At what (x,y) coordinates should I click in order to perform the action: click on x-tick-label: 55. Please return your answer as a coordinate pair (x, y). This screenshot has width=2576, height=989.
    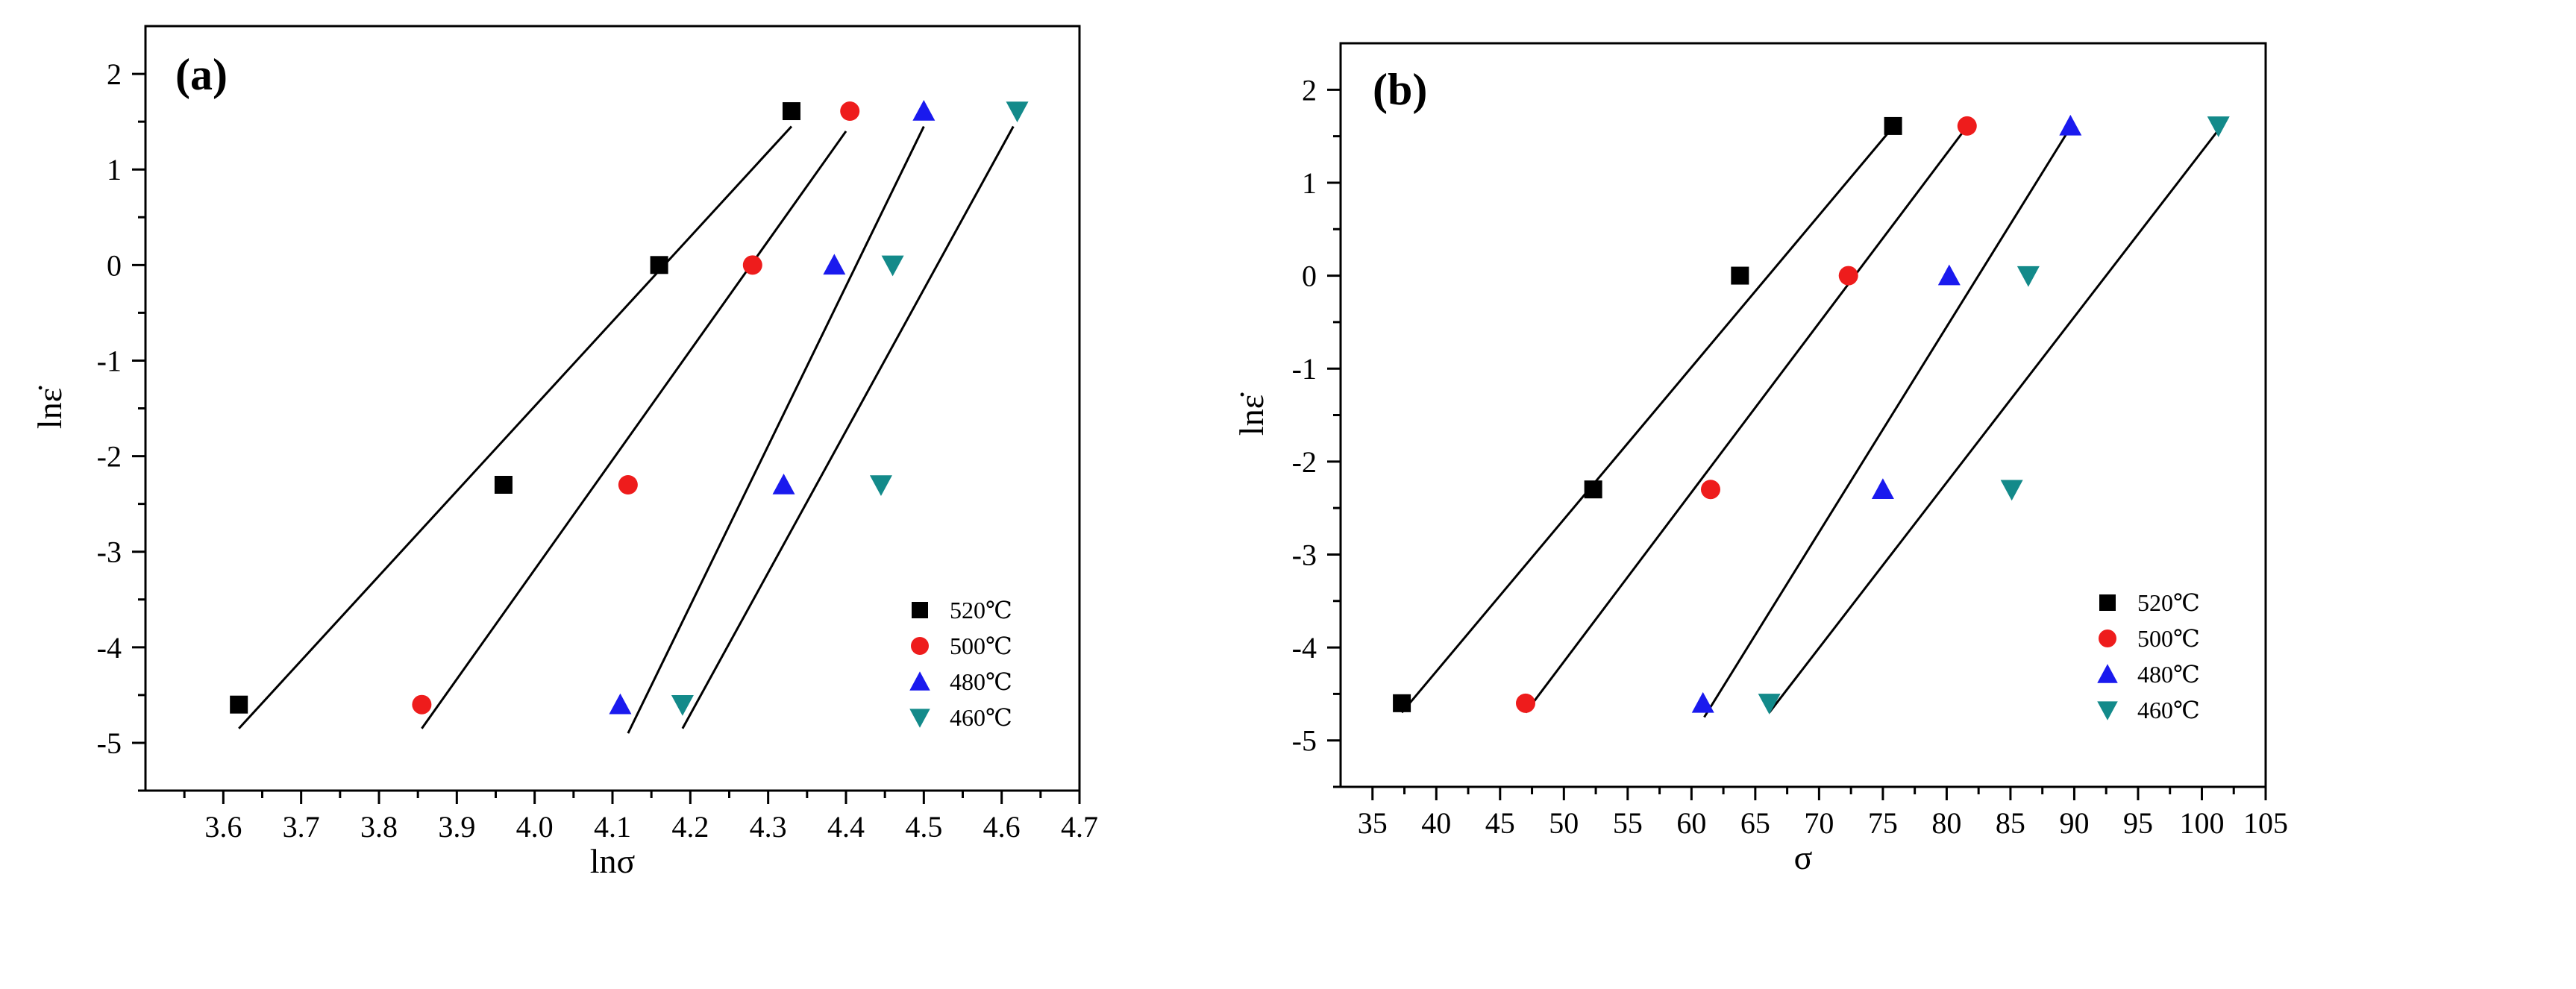
    Looking at the image, I should click on (1628, 823).